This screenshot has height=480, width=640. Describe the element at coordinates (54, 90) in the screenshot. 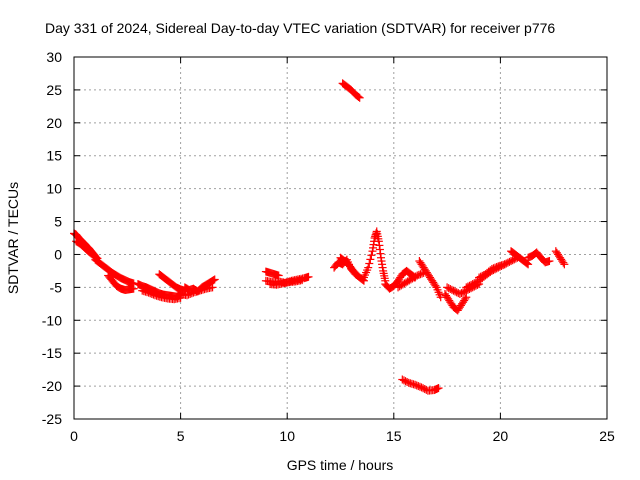

I see `y-tick-label: 25` at that location.